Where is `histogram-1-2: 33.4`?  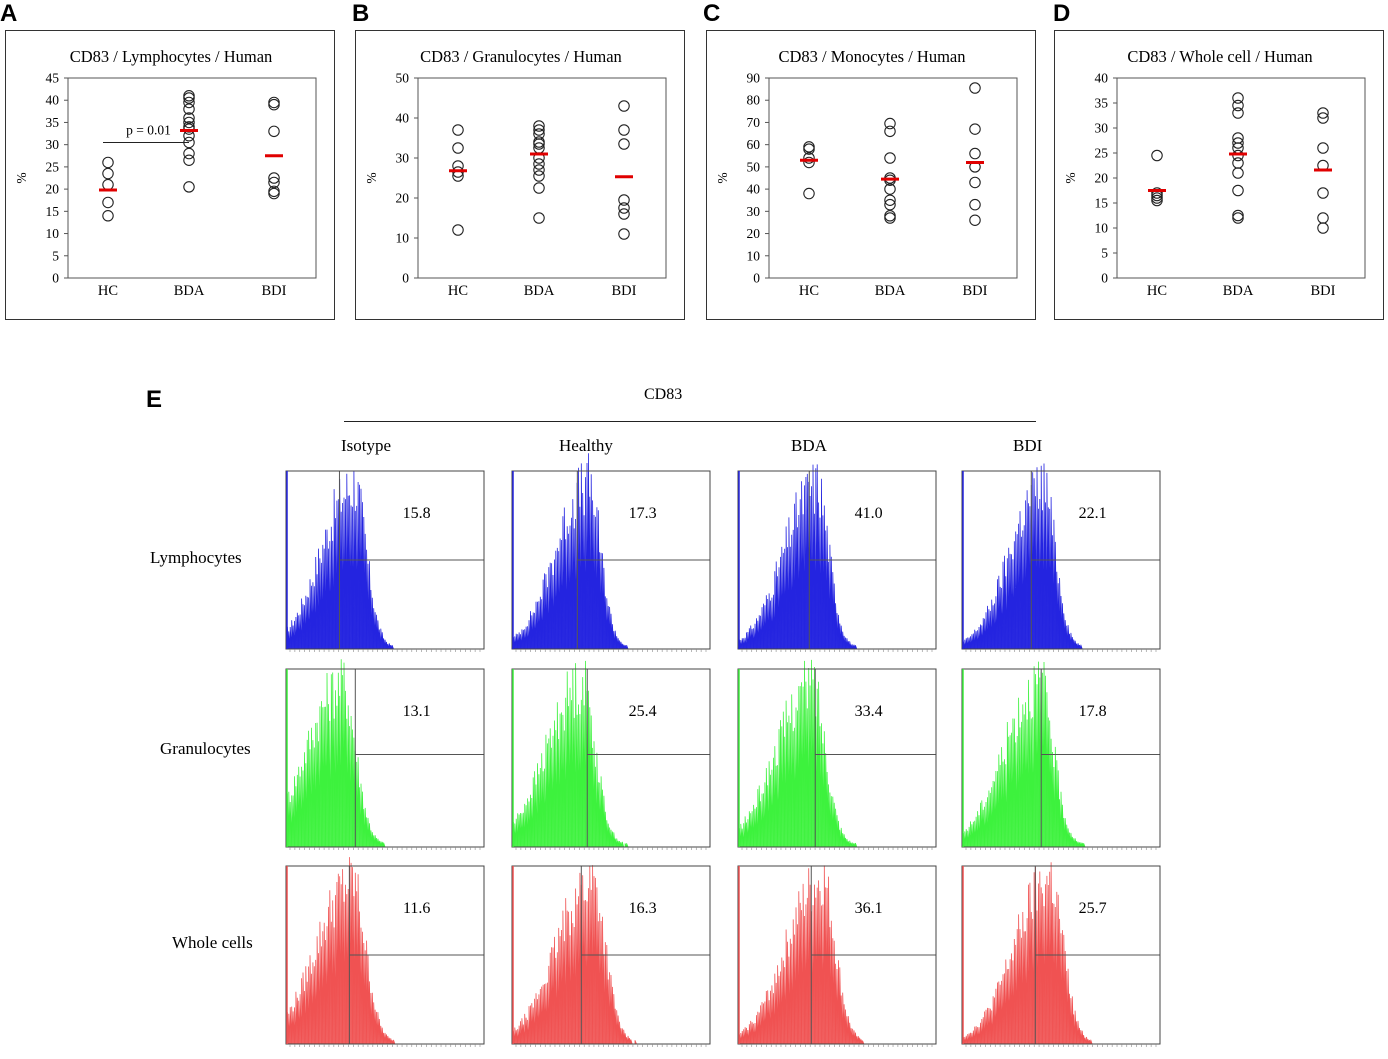 histogram-1-2: 33.4 is located at coordinates (837, 754).